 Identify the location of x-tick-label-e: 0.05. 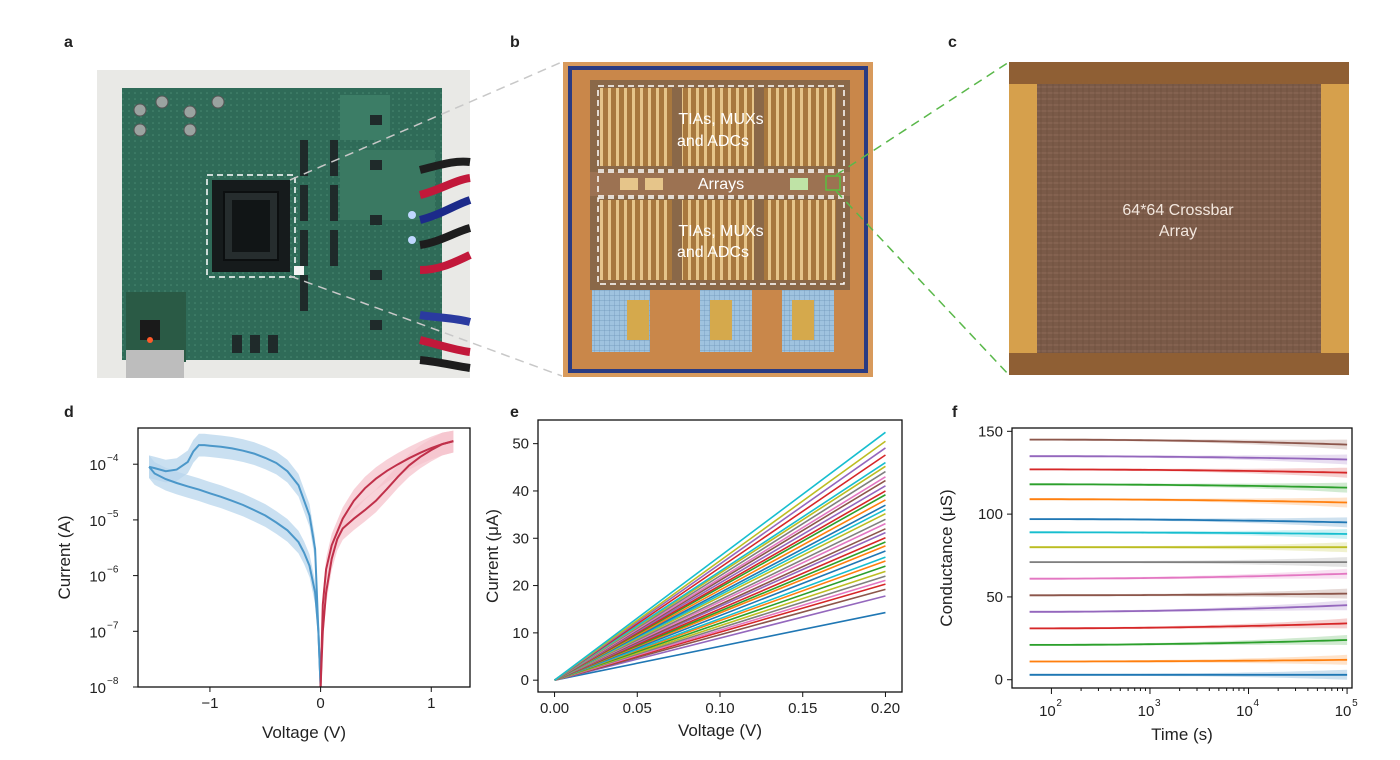
(637, 708).